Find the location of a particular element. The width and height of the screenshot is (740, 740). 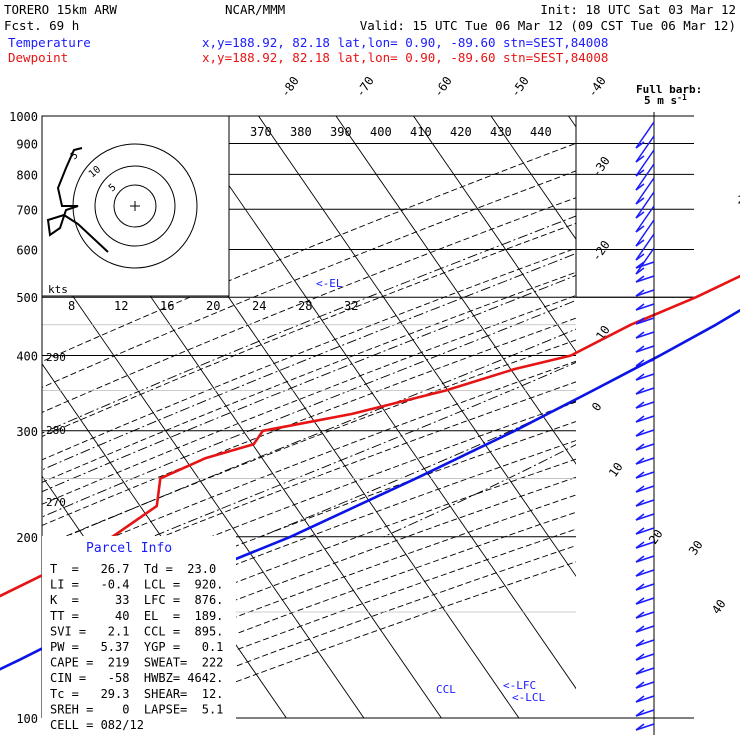

mixing-ratio-line is located at coordinates (719, 183).